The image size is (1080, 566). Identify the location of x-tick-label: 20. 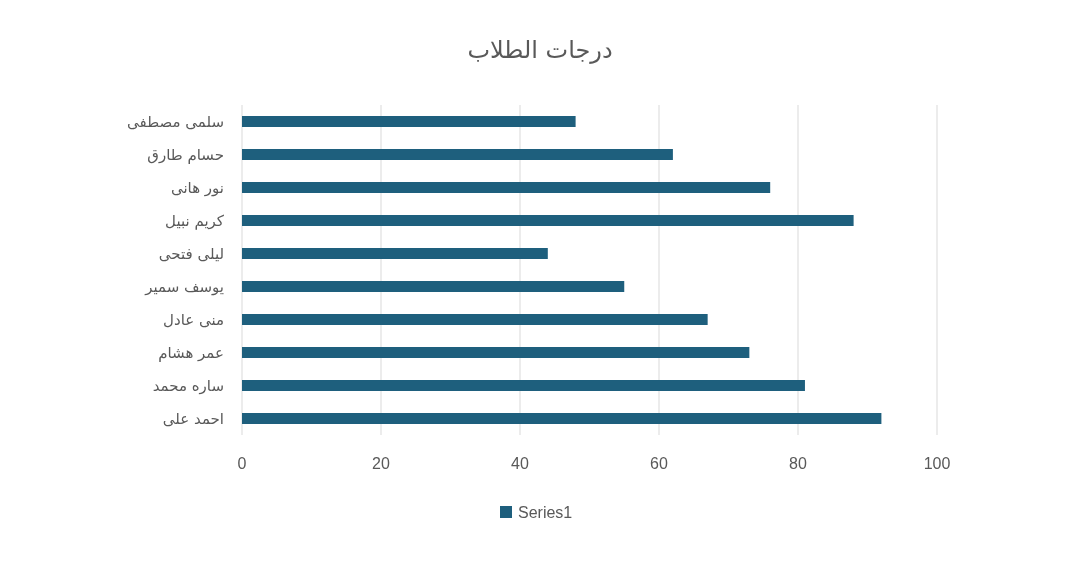
(381, 463).